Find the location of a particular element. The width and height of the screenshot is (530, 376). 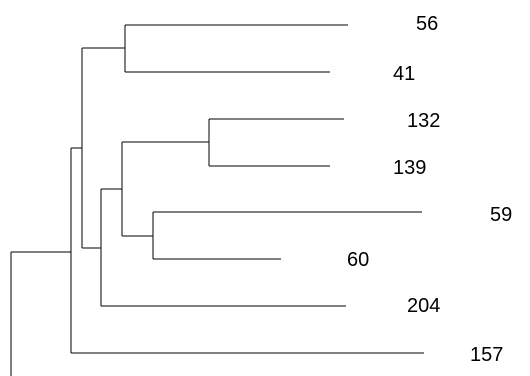

leaf-label-132: 132 is located at coordinates (423, 121).